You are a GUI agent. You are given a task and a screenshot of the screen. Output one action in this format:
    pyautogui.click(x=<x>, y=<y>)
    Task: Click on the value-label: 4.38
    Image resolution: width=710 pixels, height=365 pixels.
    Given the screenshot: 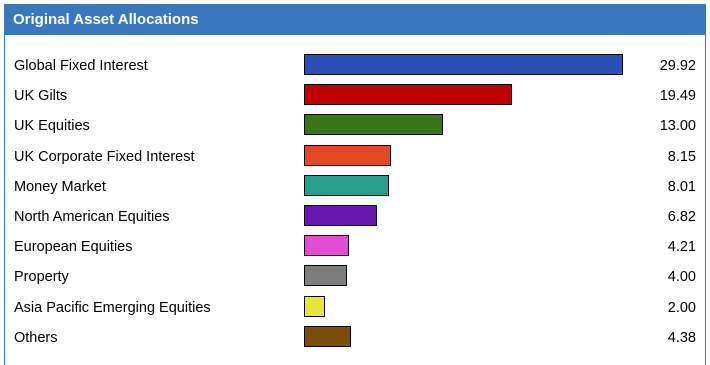 What is the action you would take?
    pyautogui.click(x=681, y=337)
    